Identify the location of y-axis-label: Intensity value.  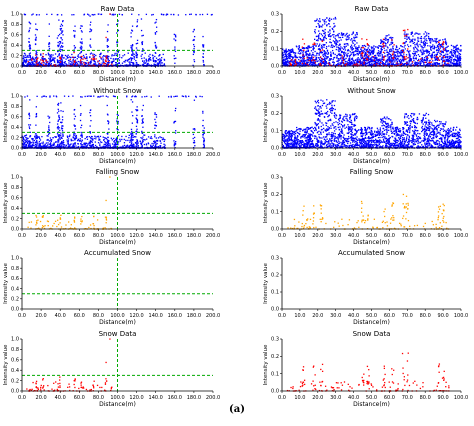
(6, 202).